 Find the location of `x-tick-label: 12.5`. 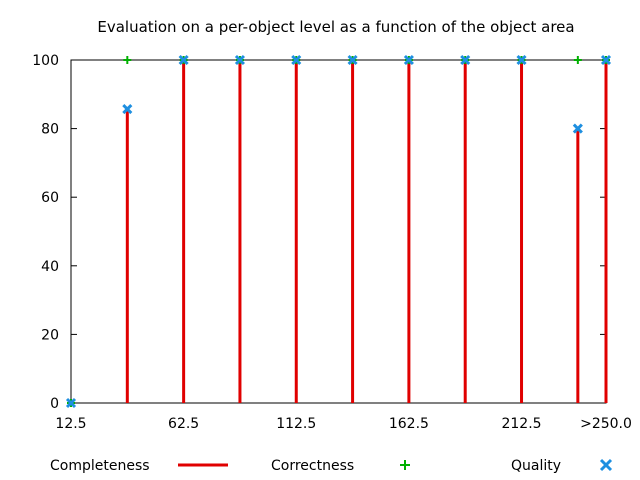

x-tick-label: 12.5 is located at coordinates (70, 424).